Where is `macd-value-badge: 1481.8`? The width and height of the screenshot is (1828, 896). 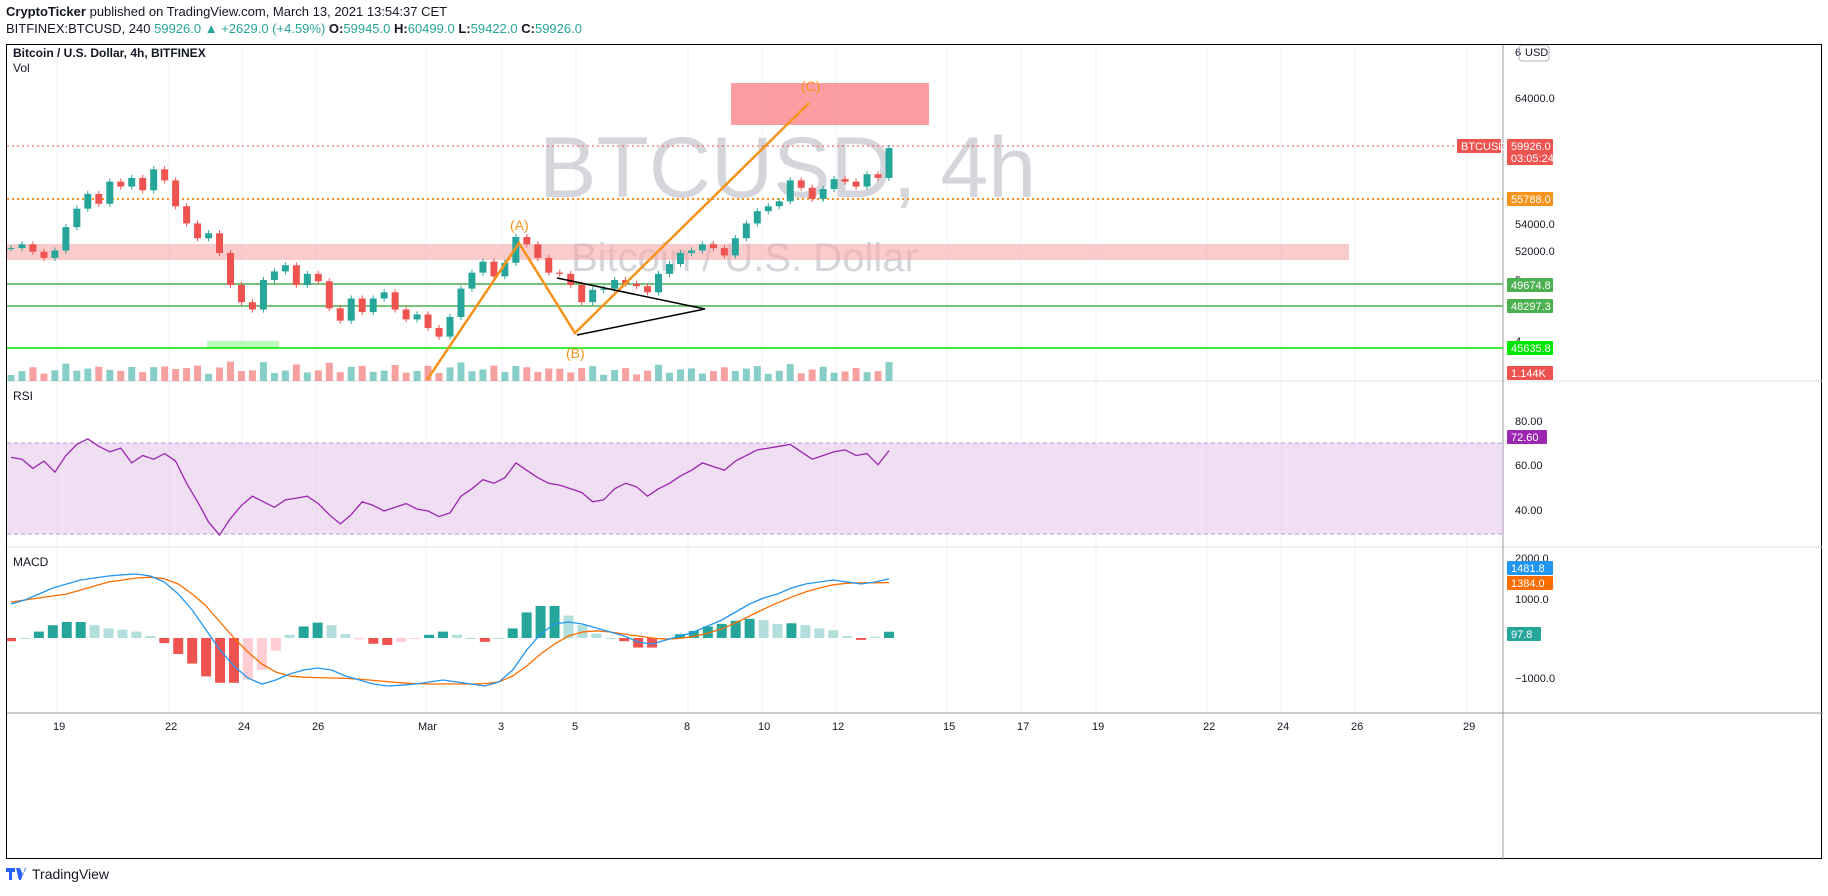 macd-value-badge: 1481.8 is located at coordinates (1530, 568).